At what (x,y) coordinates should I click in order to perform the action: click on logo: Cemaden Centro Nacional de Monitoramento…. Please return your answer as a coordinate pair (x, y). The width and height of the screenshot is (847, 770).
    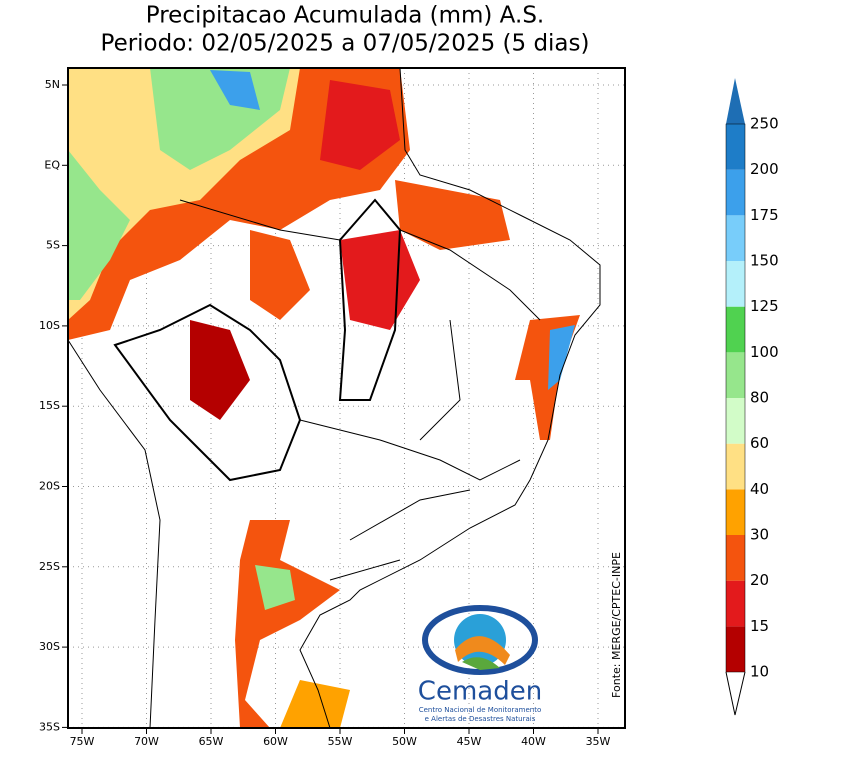
    Looking at the image, I should click on (480, 664).